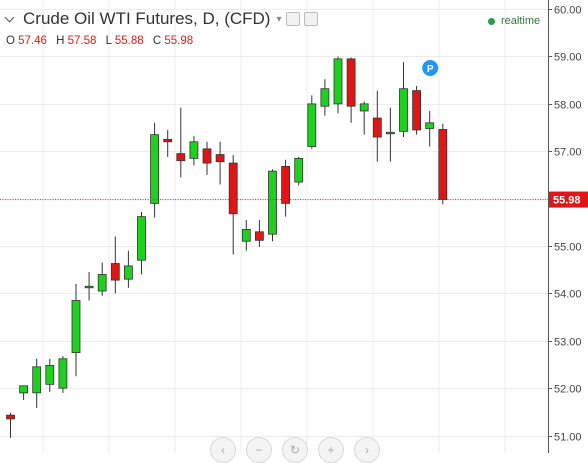  I want to click on pin-marker-label: P, so click(430, 69).